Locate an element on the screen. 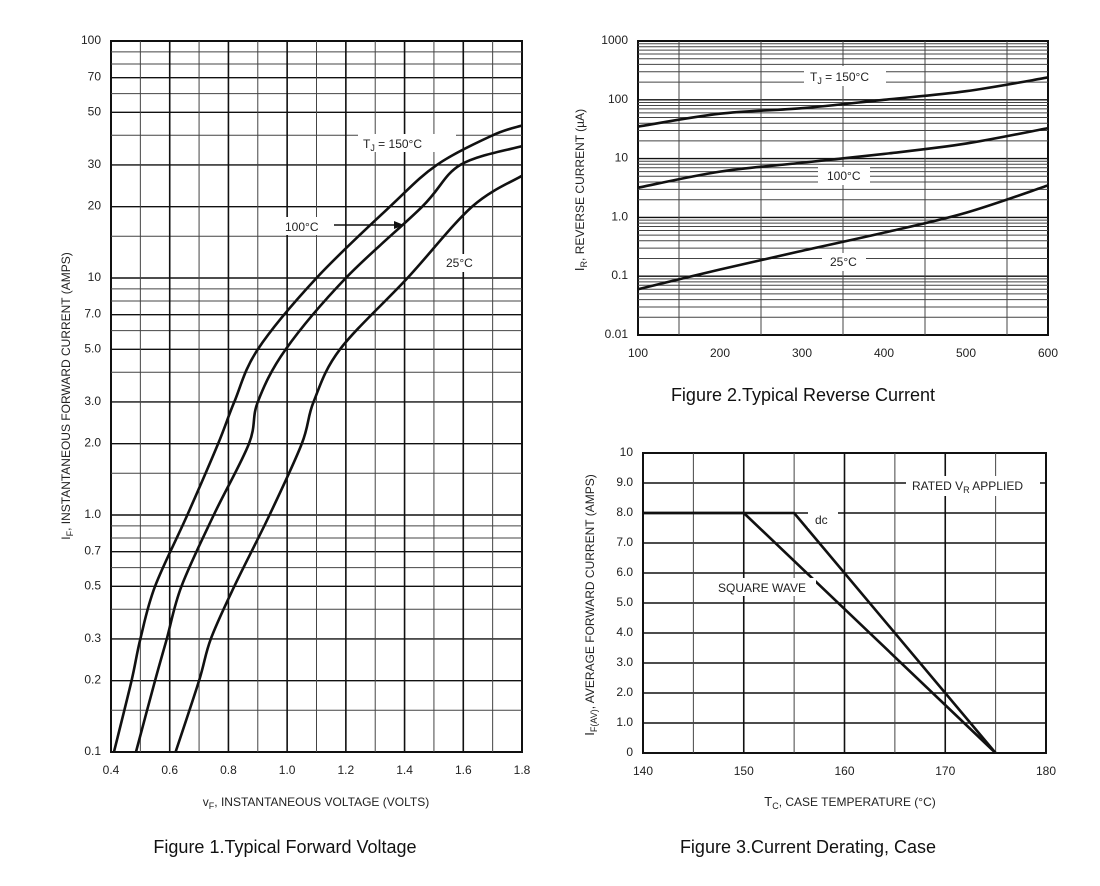 The height and width of the screenshot is (886, 1100). x-tick-label: 140 is located at coordinates (643, 771).